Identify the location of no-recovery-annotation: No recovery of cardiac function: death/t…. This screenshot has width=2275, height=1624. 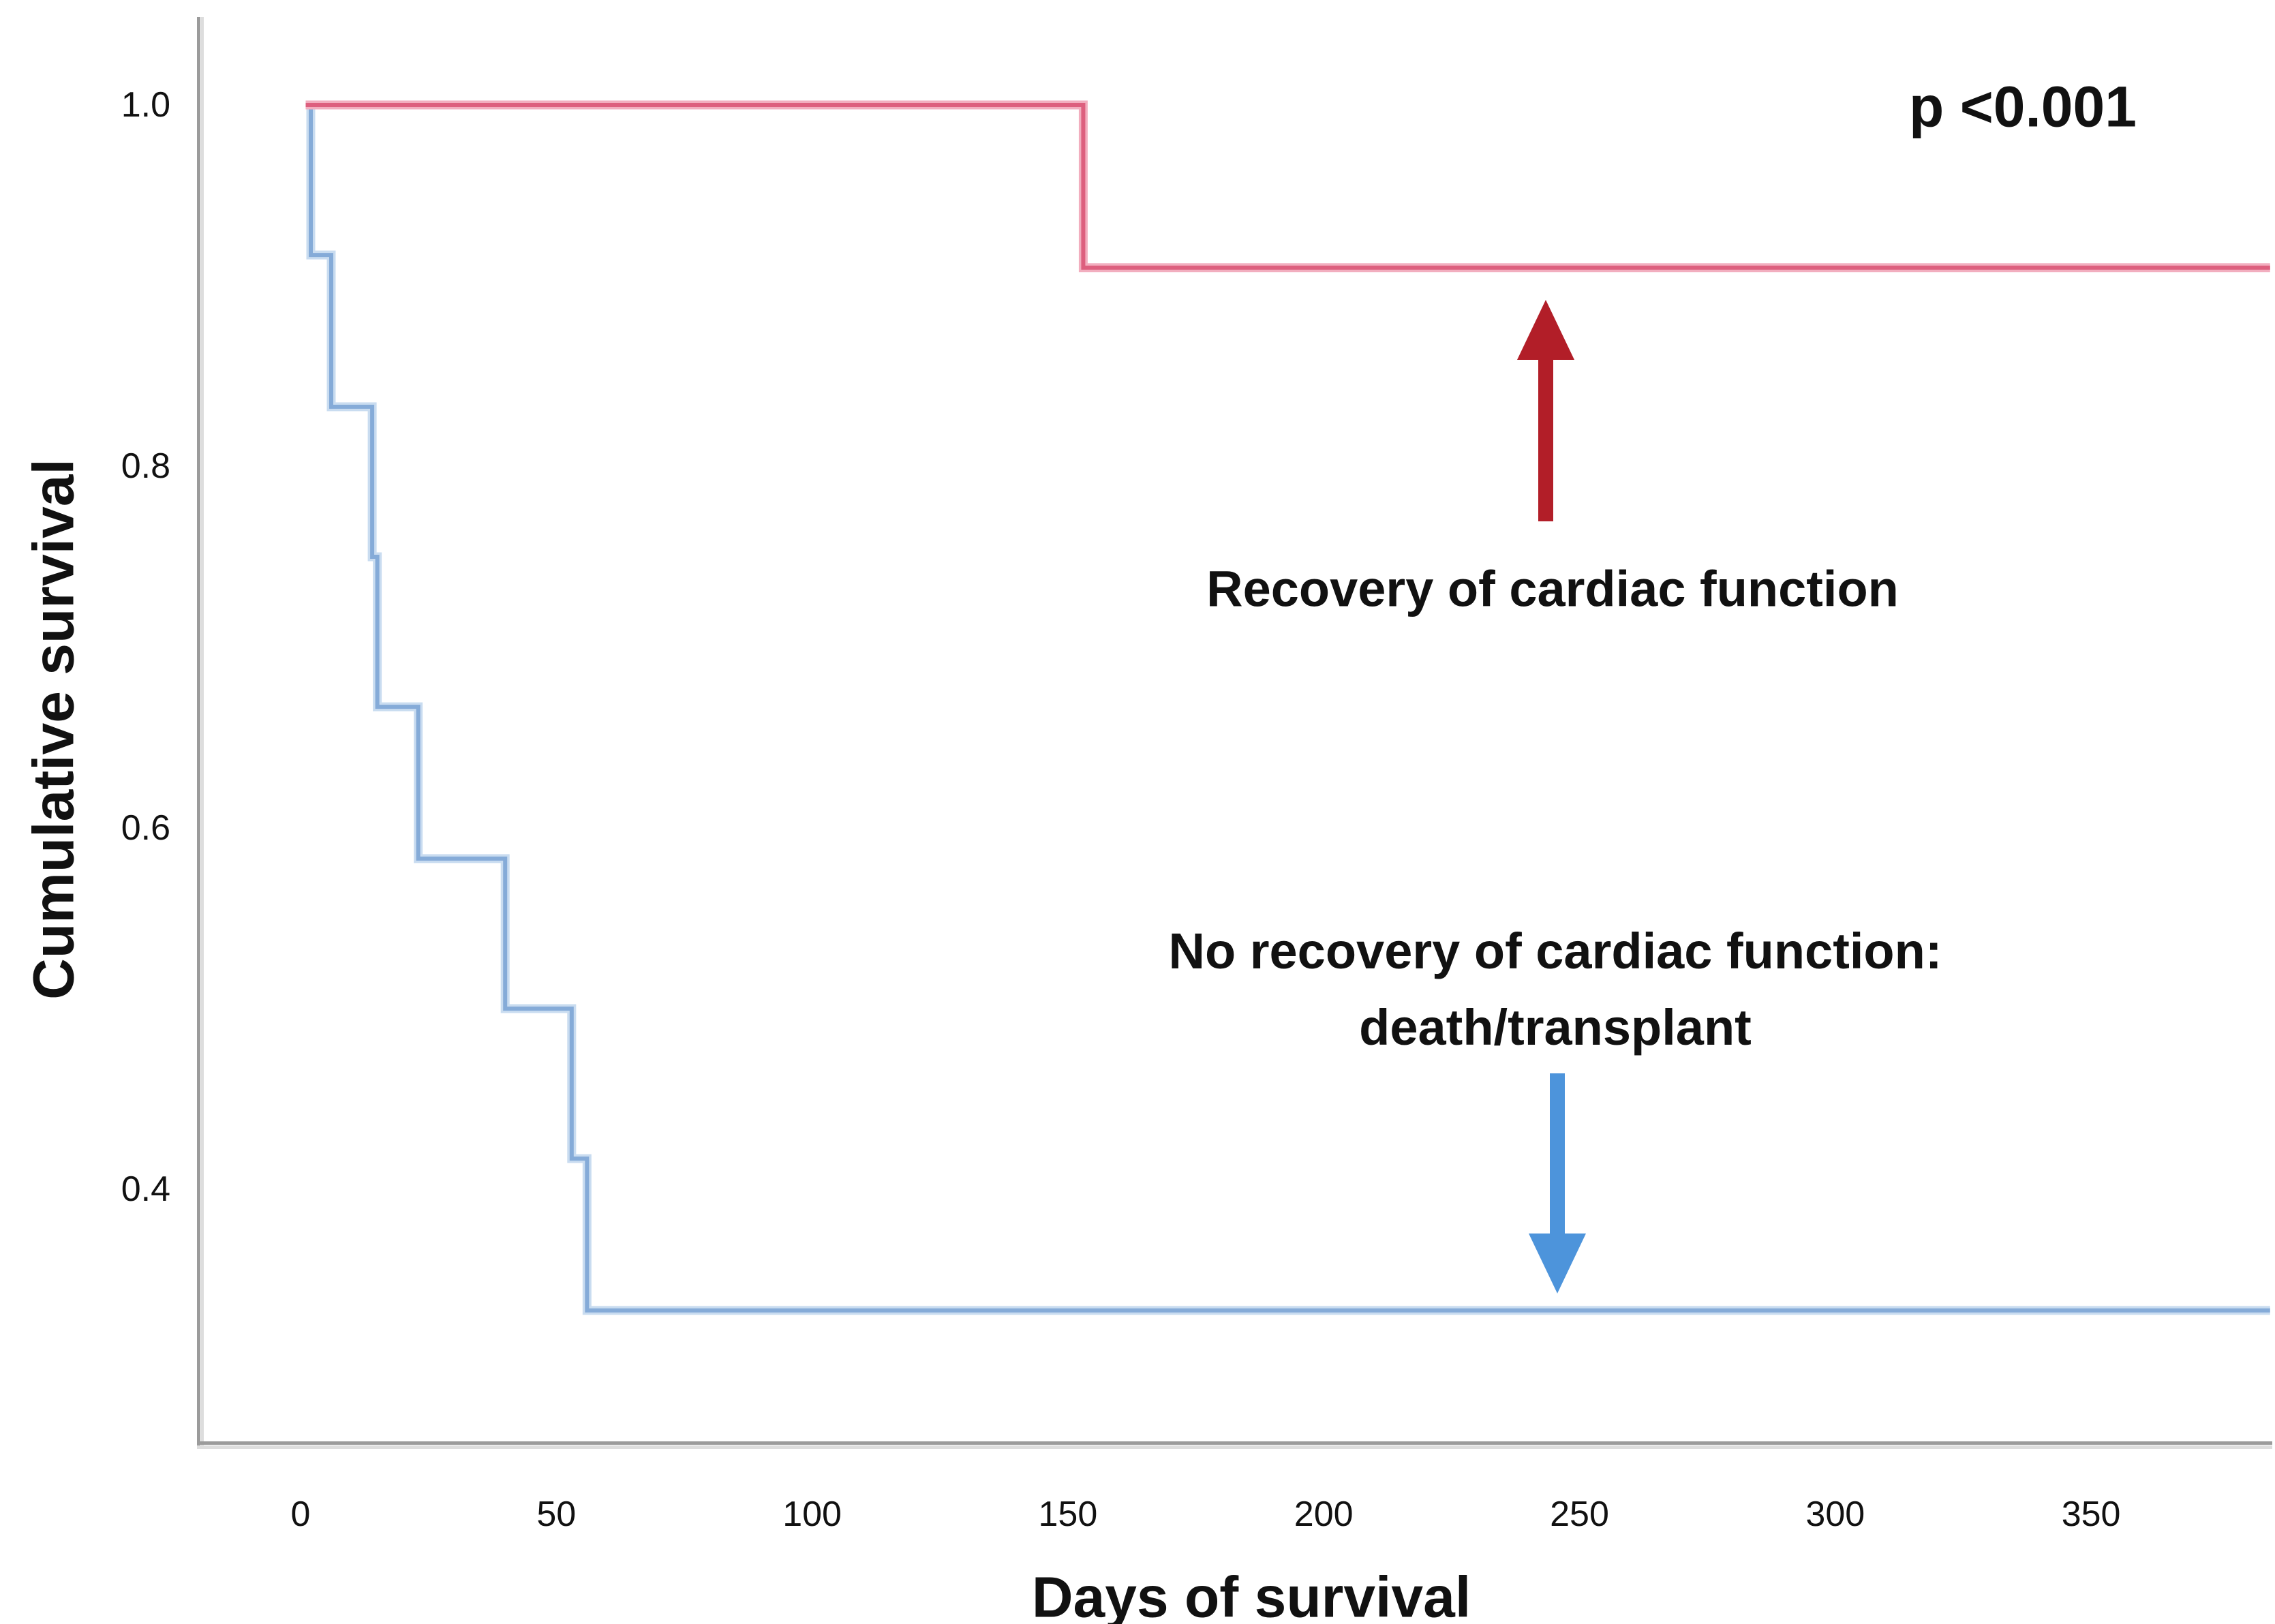
(1555, 989).